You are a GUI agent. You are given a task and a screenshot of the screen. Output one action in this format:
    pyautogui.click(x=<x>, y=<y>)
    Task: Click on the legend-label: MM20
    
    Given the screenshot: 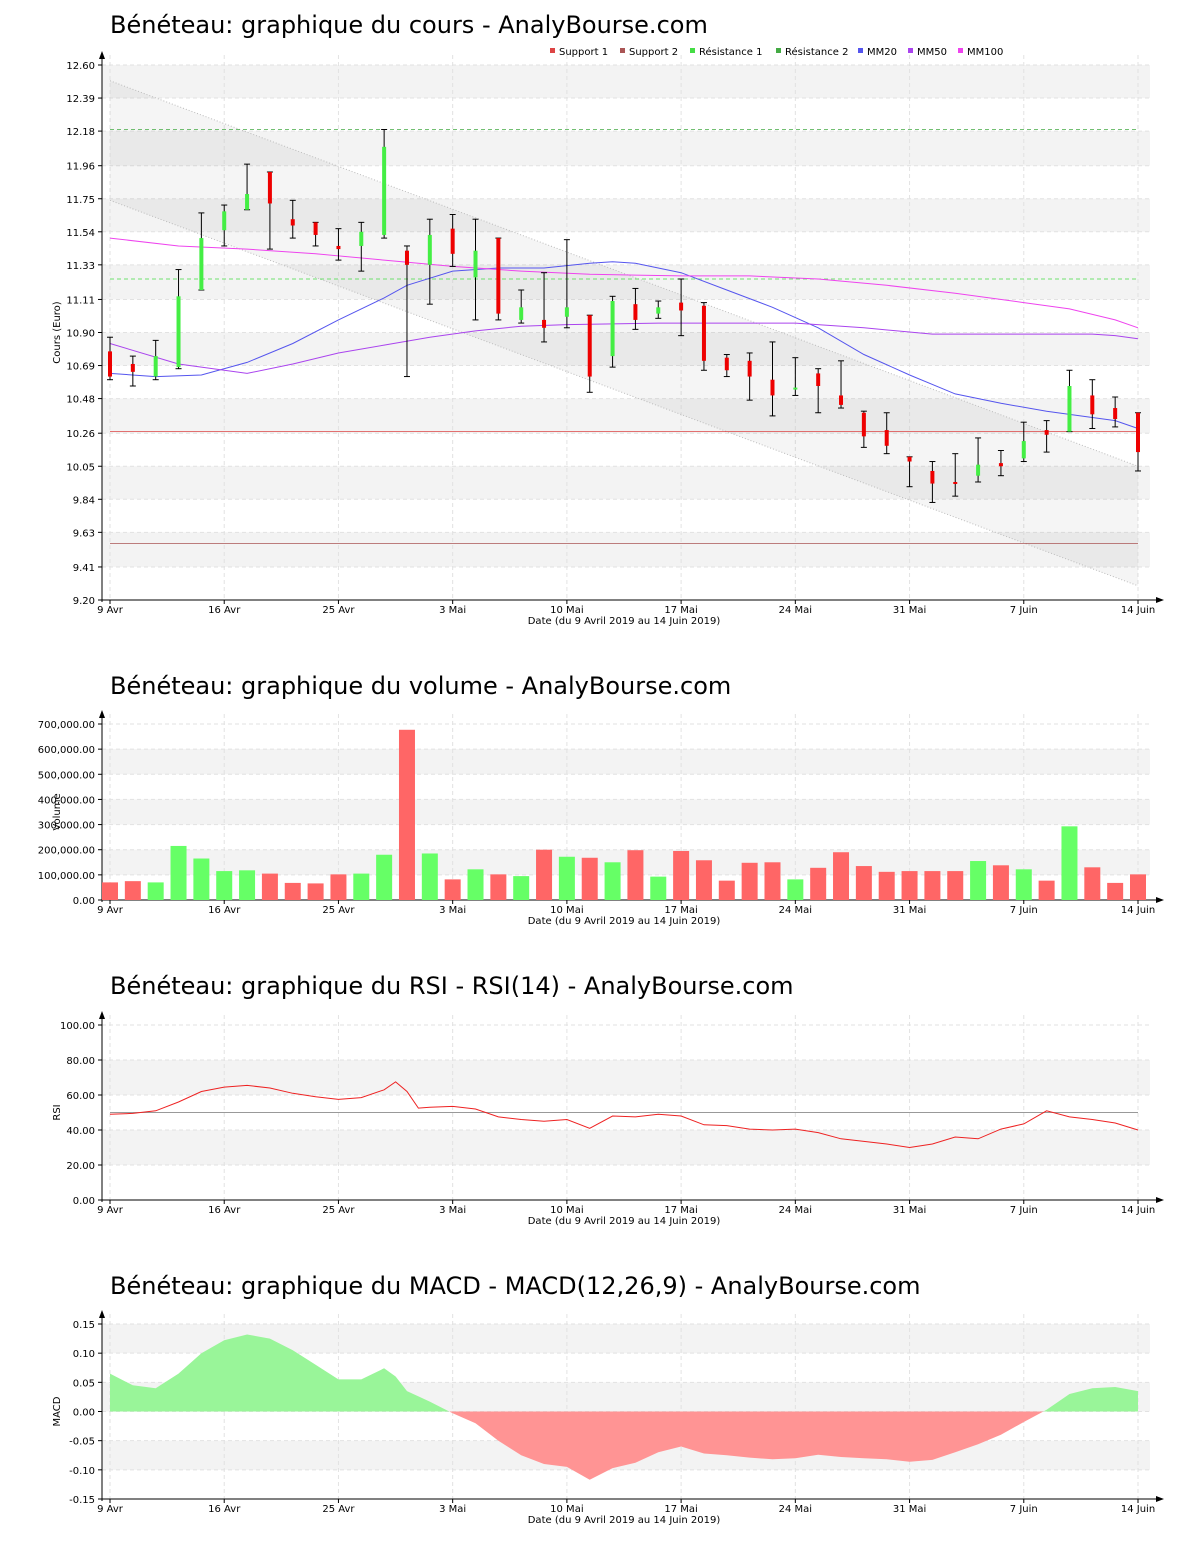 What is the action you would take?
    pyautogui.click(x=882, y=52)
    